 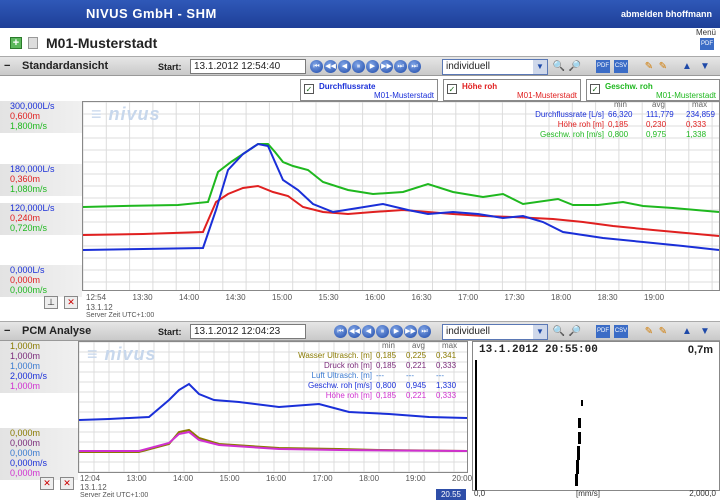 What do you see at coordinates (29, 228) in the screenshot?
I see `y-label: 0,720m/s` at bounding box center [29, 228].